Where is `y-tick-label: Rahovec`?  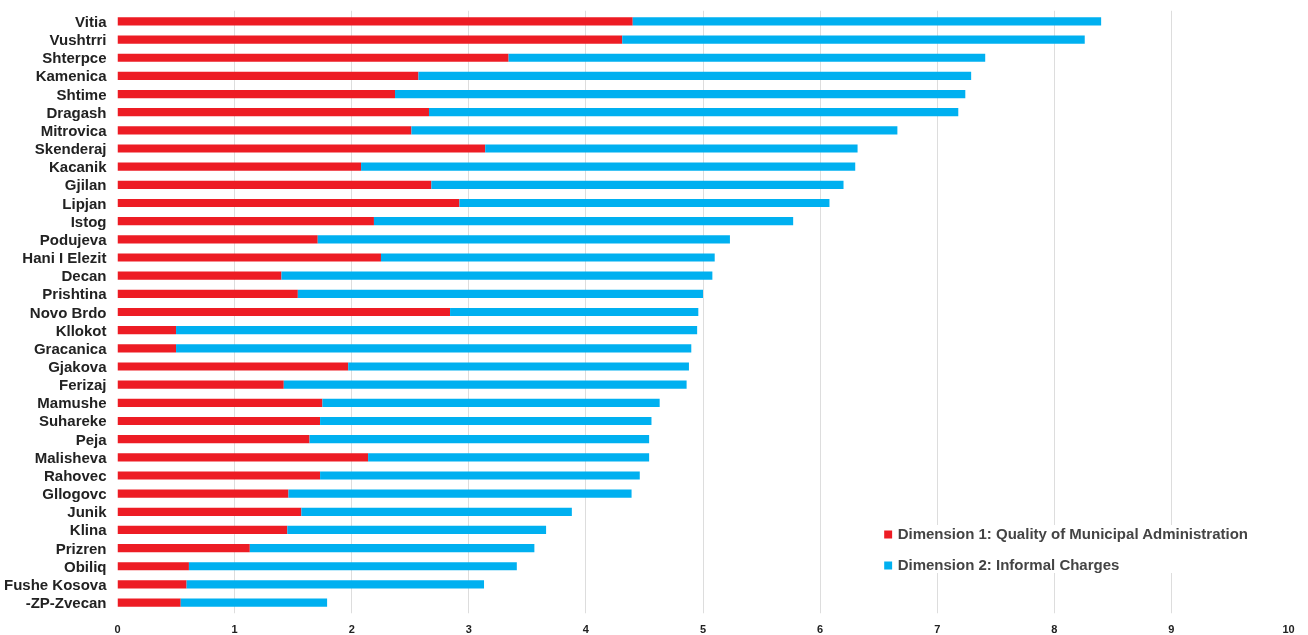
y-tick-label: Rahovec is located at coordinates (75, 475).